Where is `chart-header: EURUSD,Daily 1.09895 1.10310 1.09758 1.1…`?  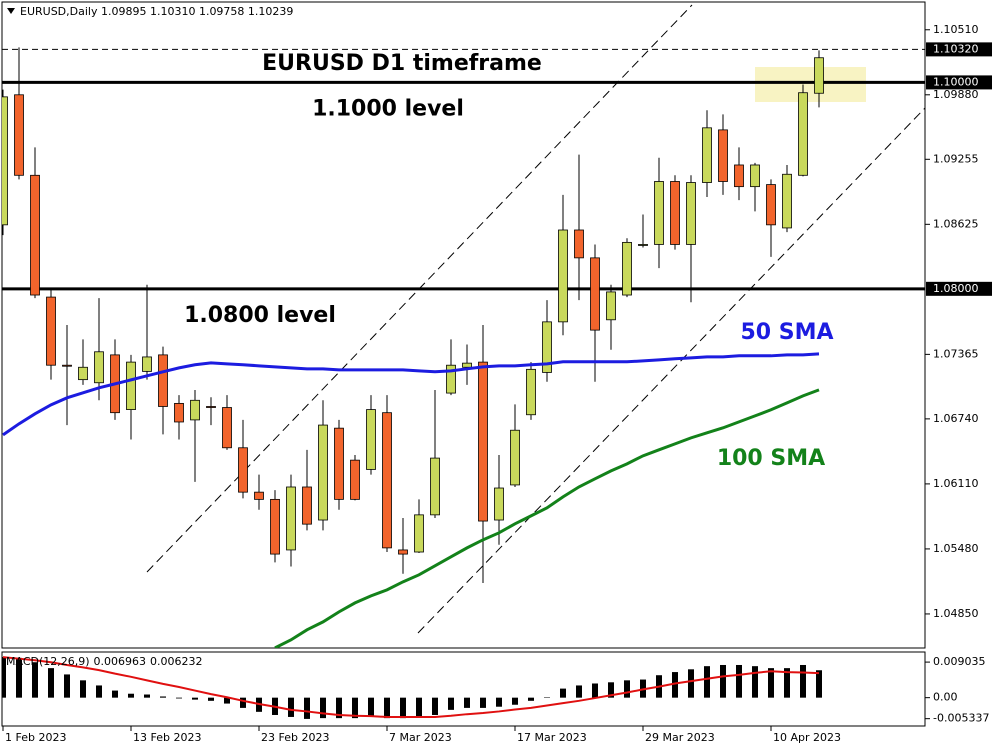
chart-header: EURUSD,Daily 1.09895 1.10310 1.09758 1.1… is located at coordinates (156, 11).